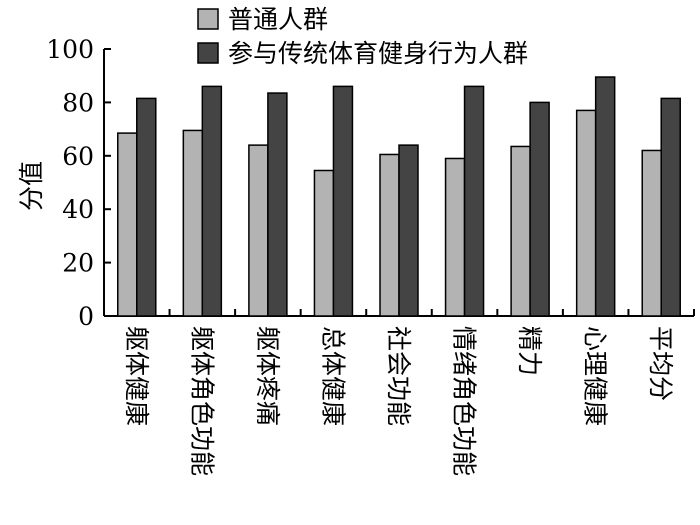 The height and width of the screenshot is (525, 700). I want to click on x-tick-label: 平均分, so click(660, 363).